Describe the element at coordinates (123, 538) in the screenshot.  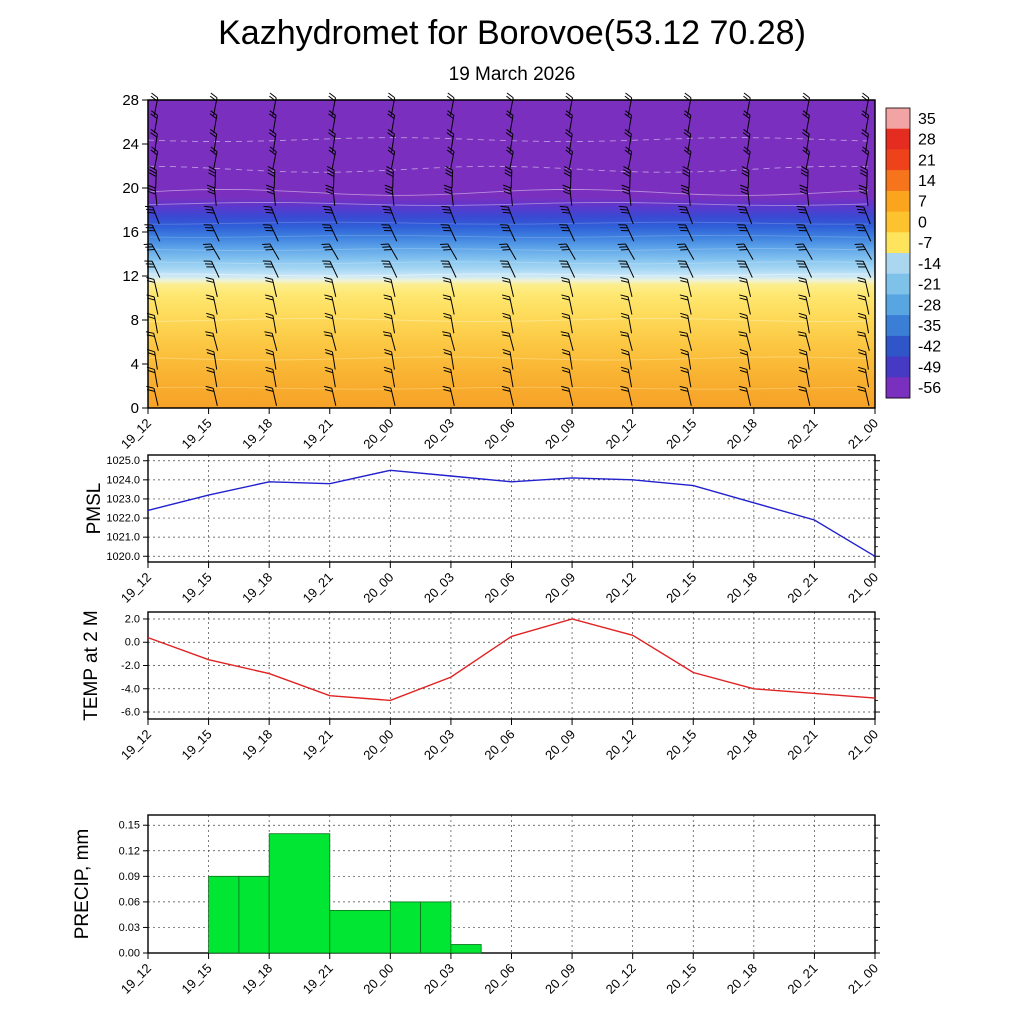
I see `tick-label: 1021.0` at that location.